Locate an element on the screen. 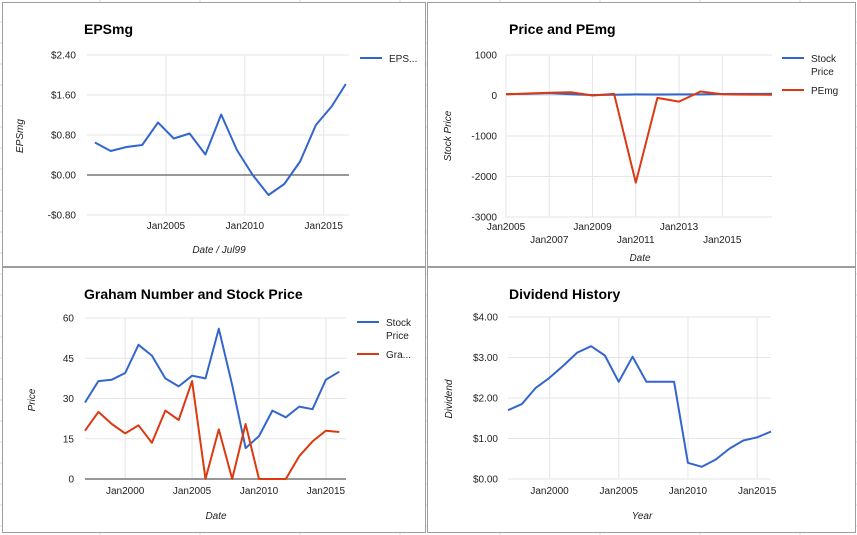 The image size is (857, 535). y-tick-label: $2.00 is located at coordinates (485, 399).